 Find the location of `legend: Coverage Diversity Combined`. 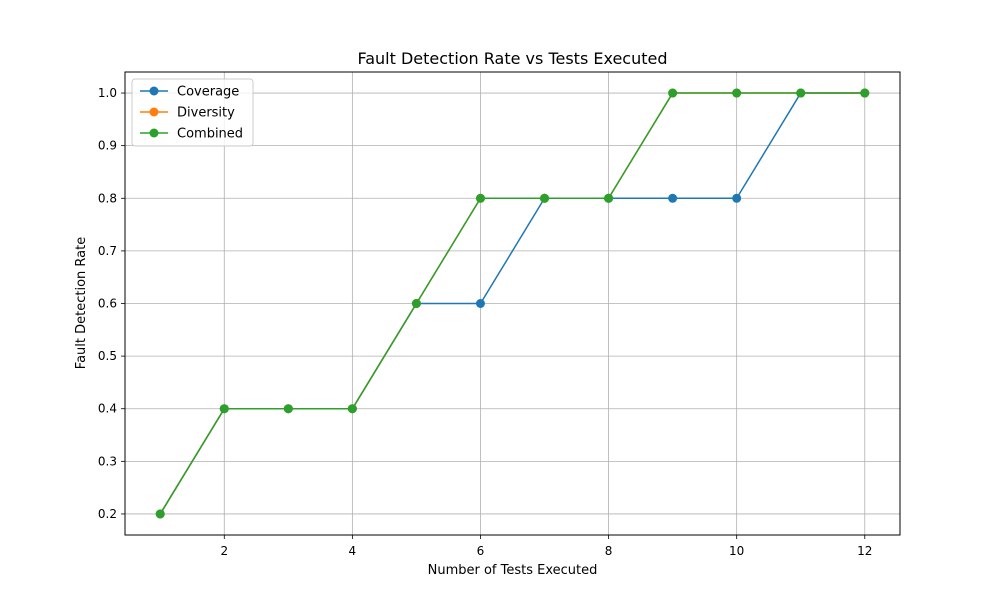

legend: Coverage Diversity Combined is located at coordinates (192, 112).